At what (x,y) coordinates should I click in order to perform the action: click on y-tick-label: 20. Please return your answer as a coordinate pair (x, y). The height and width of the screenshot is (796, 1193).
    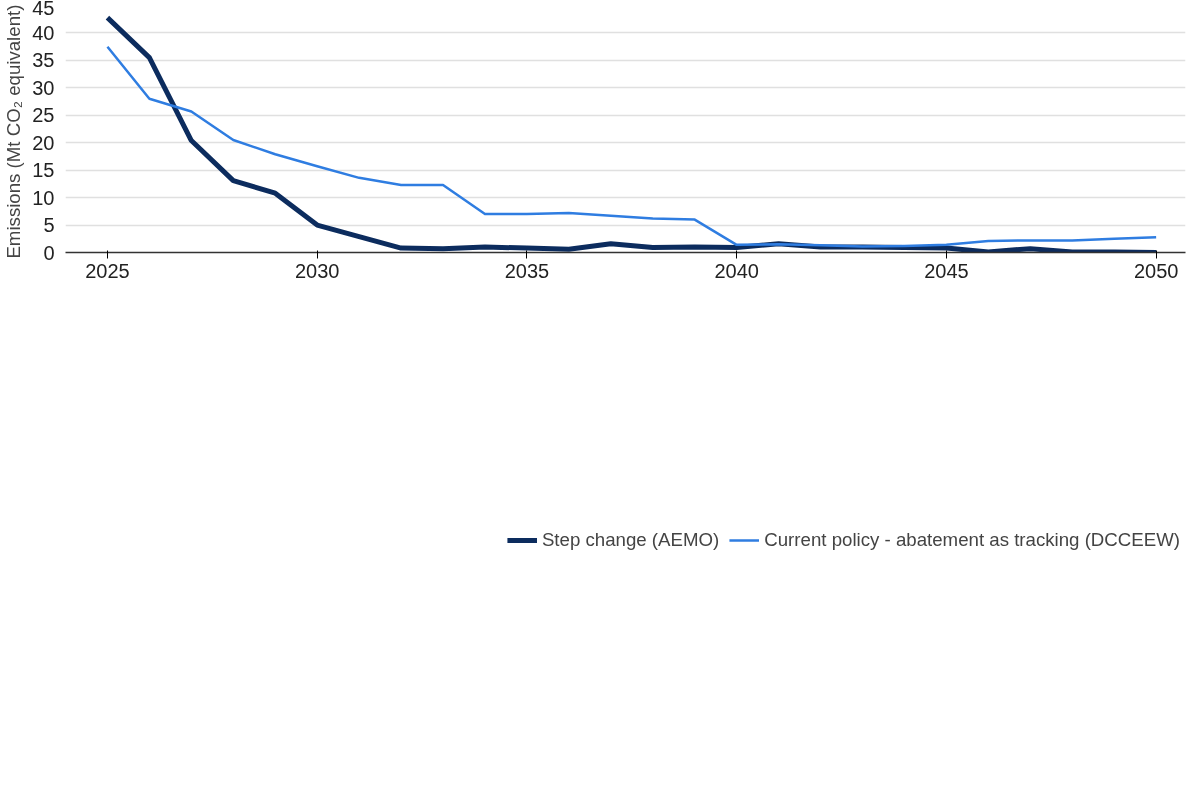
    Looking at the image, I should click on (43, 142).